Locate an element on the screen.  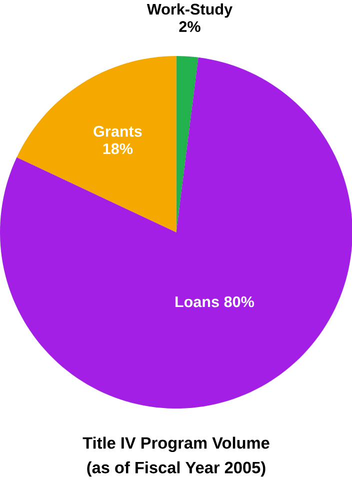
slice-label: Loans is located at coordinates (197, 302).